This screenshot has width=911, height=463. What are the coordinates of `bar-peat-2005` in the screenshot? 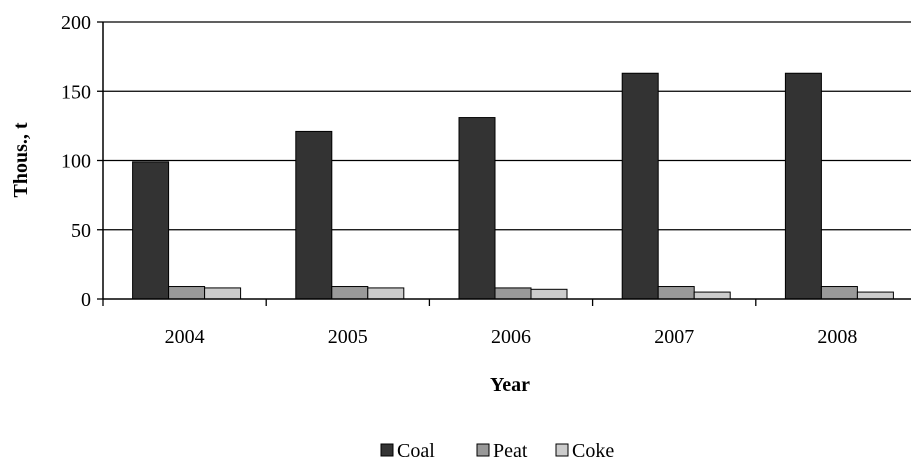 It's located at (350, 293).